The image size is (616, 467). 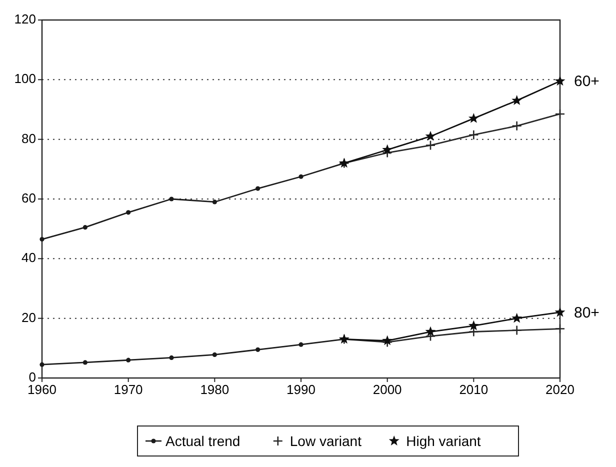 I want to click on x-tick-label: 1980, so click(x=215, y=389).